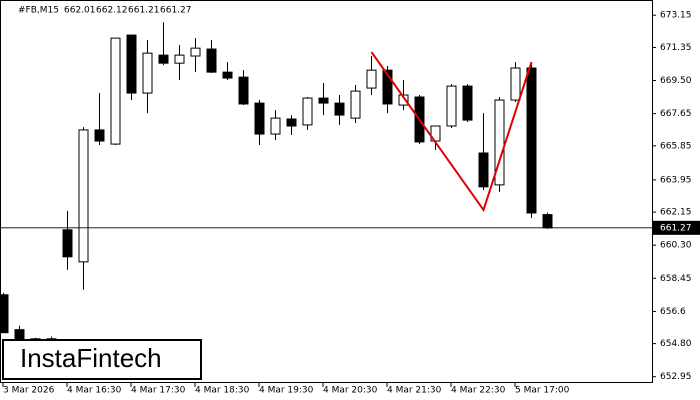  What do you see at coordinates (91, 358) in the screenshot?
I see `watermark: InstaFintech` at bounding box center [91, 358].